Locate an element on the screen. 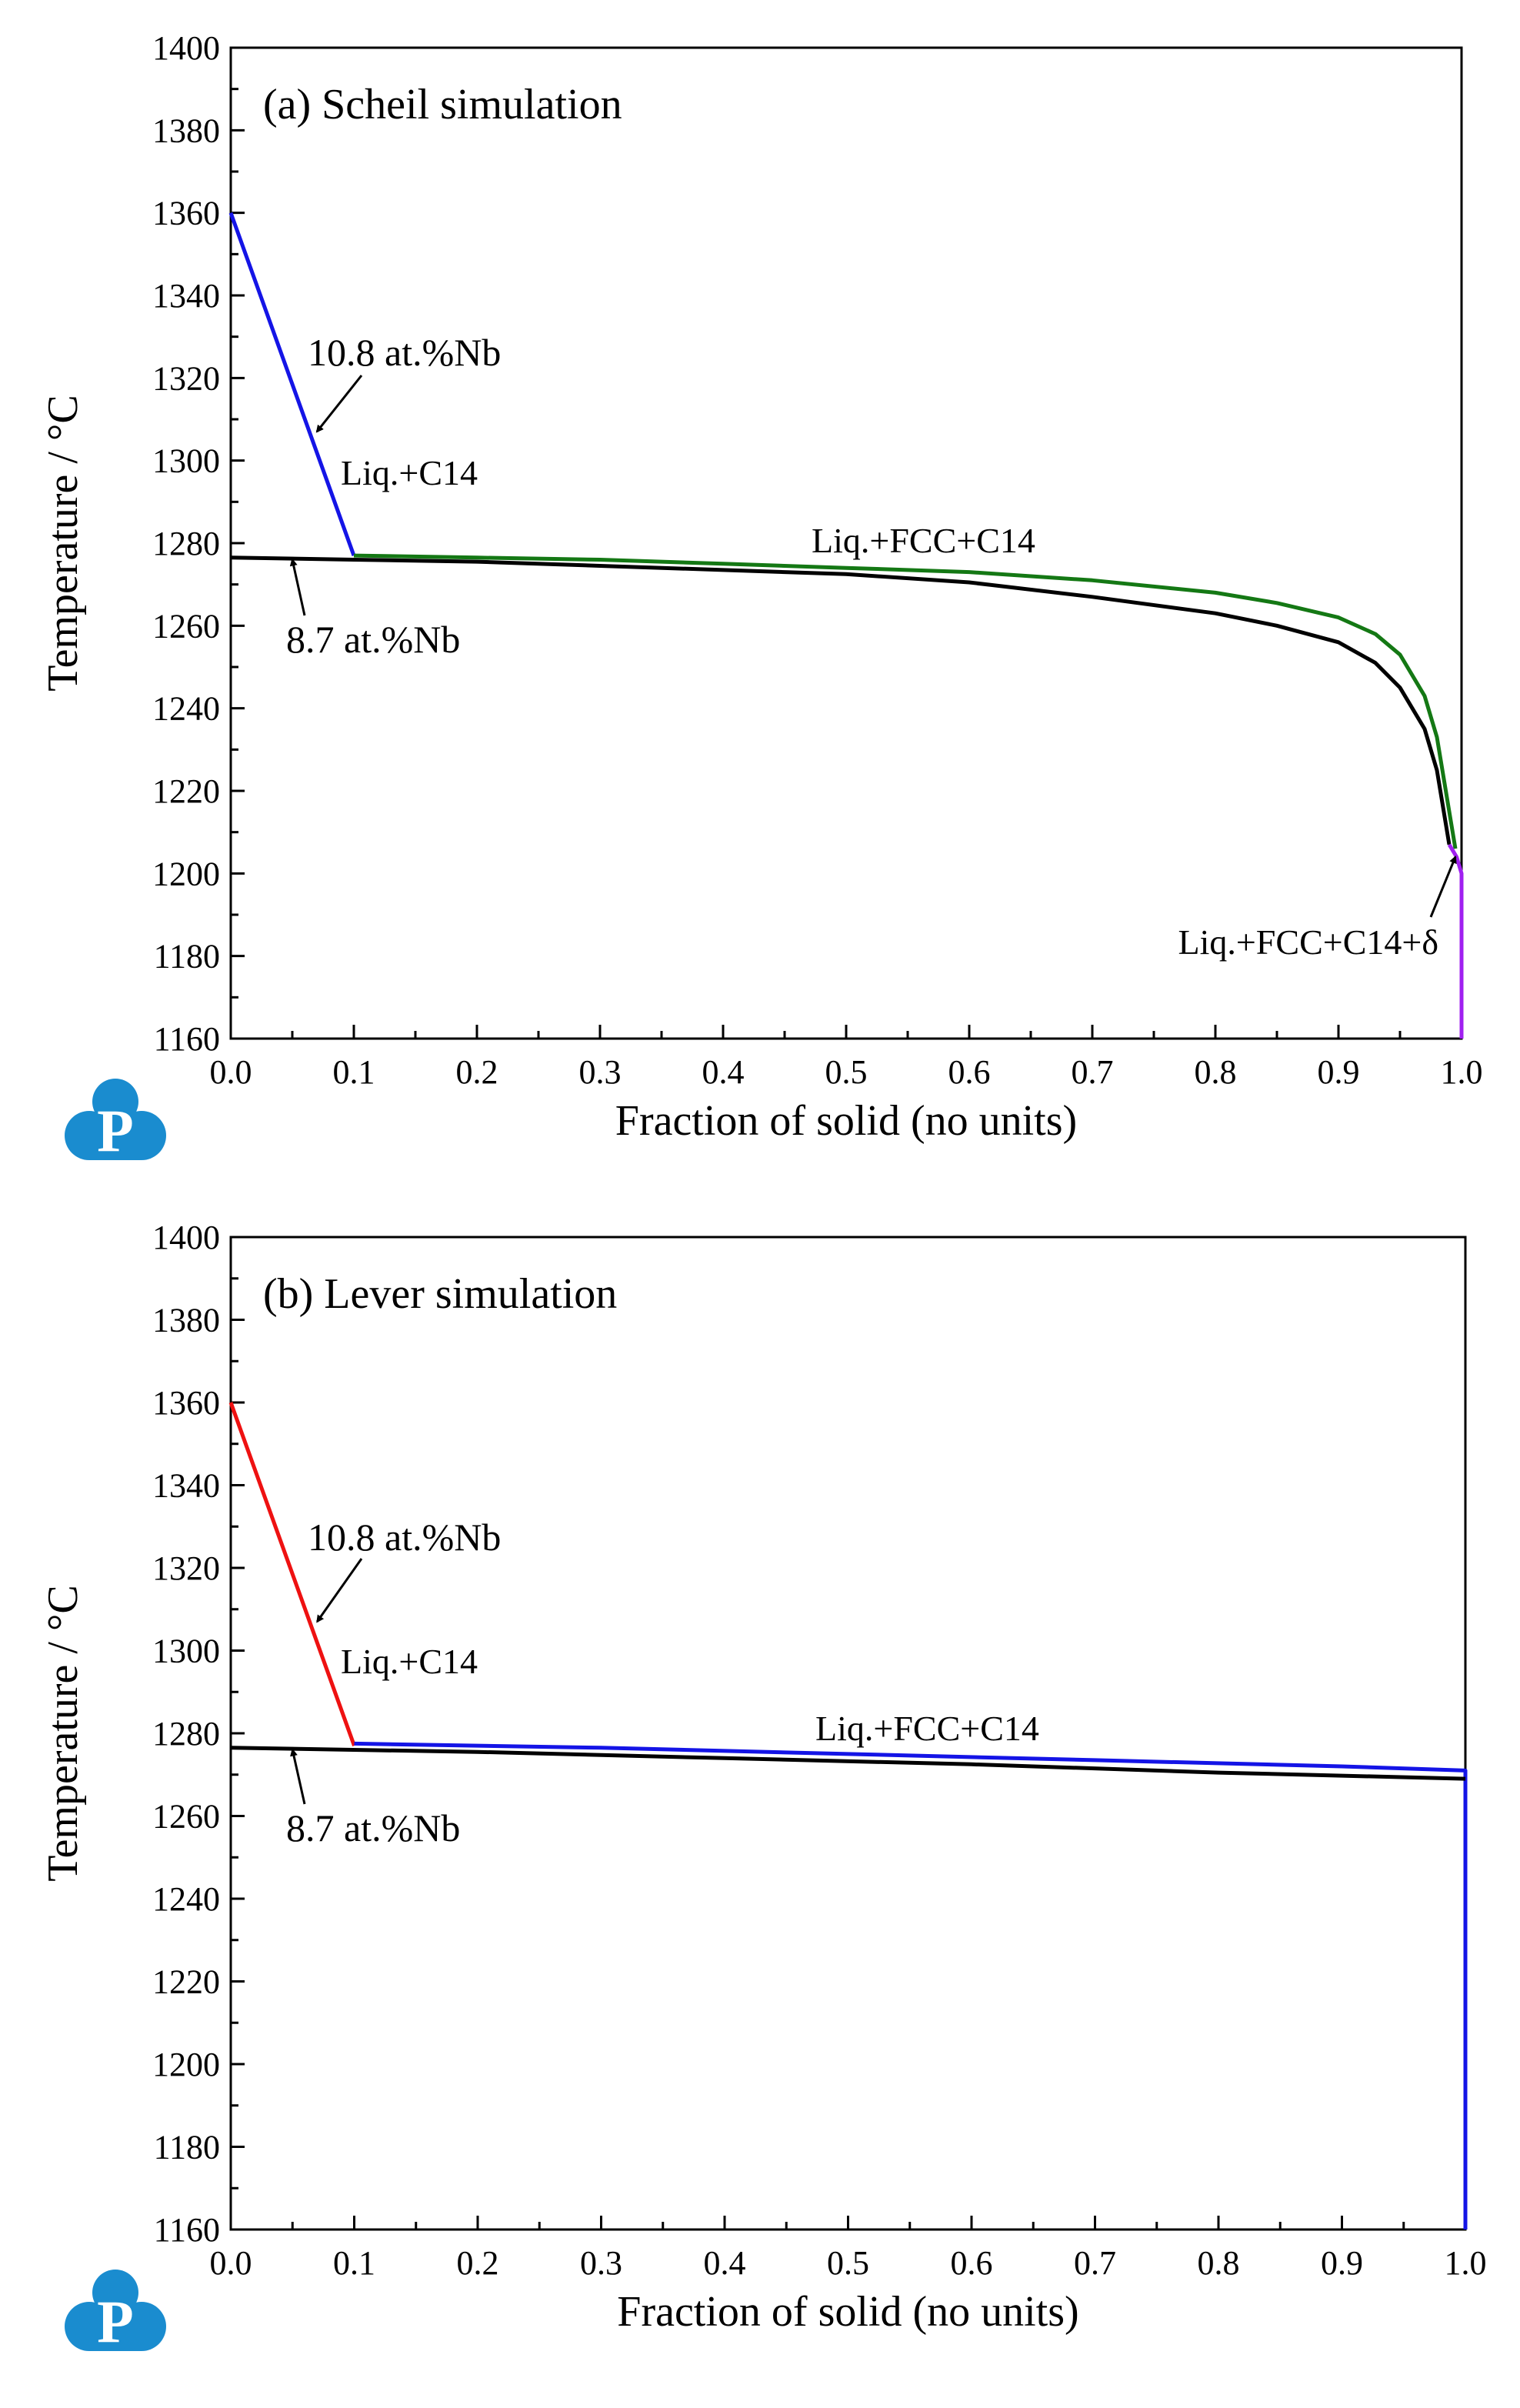 The width and height of the screenshot is (1520, 2408). annotation-label: Liq.+FCC+C14+δ is located at coordinates (1308, 942).